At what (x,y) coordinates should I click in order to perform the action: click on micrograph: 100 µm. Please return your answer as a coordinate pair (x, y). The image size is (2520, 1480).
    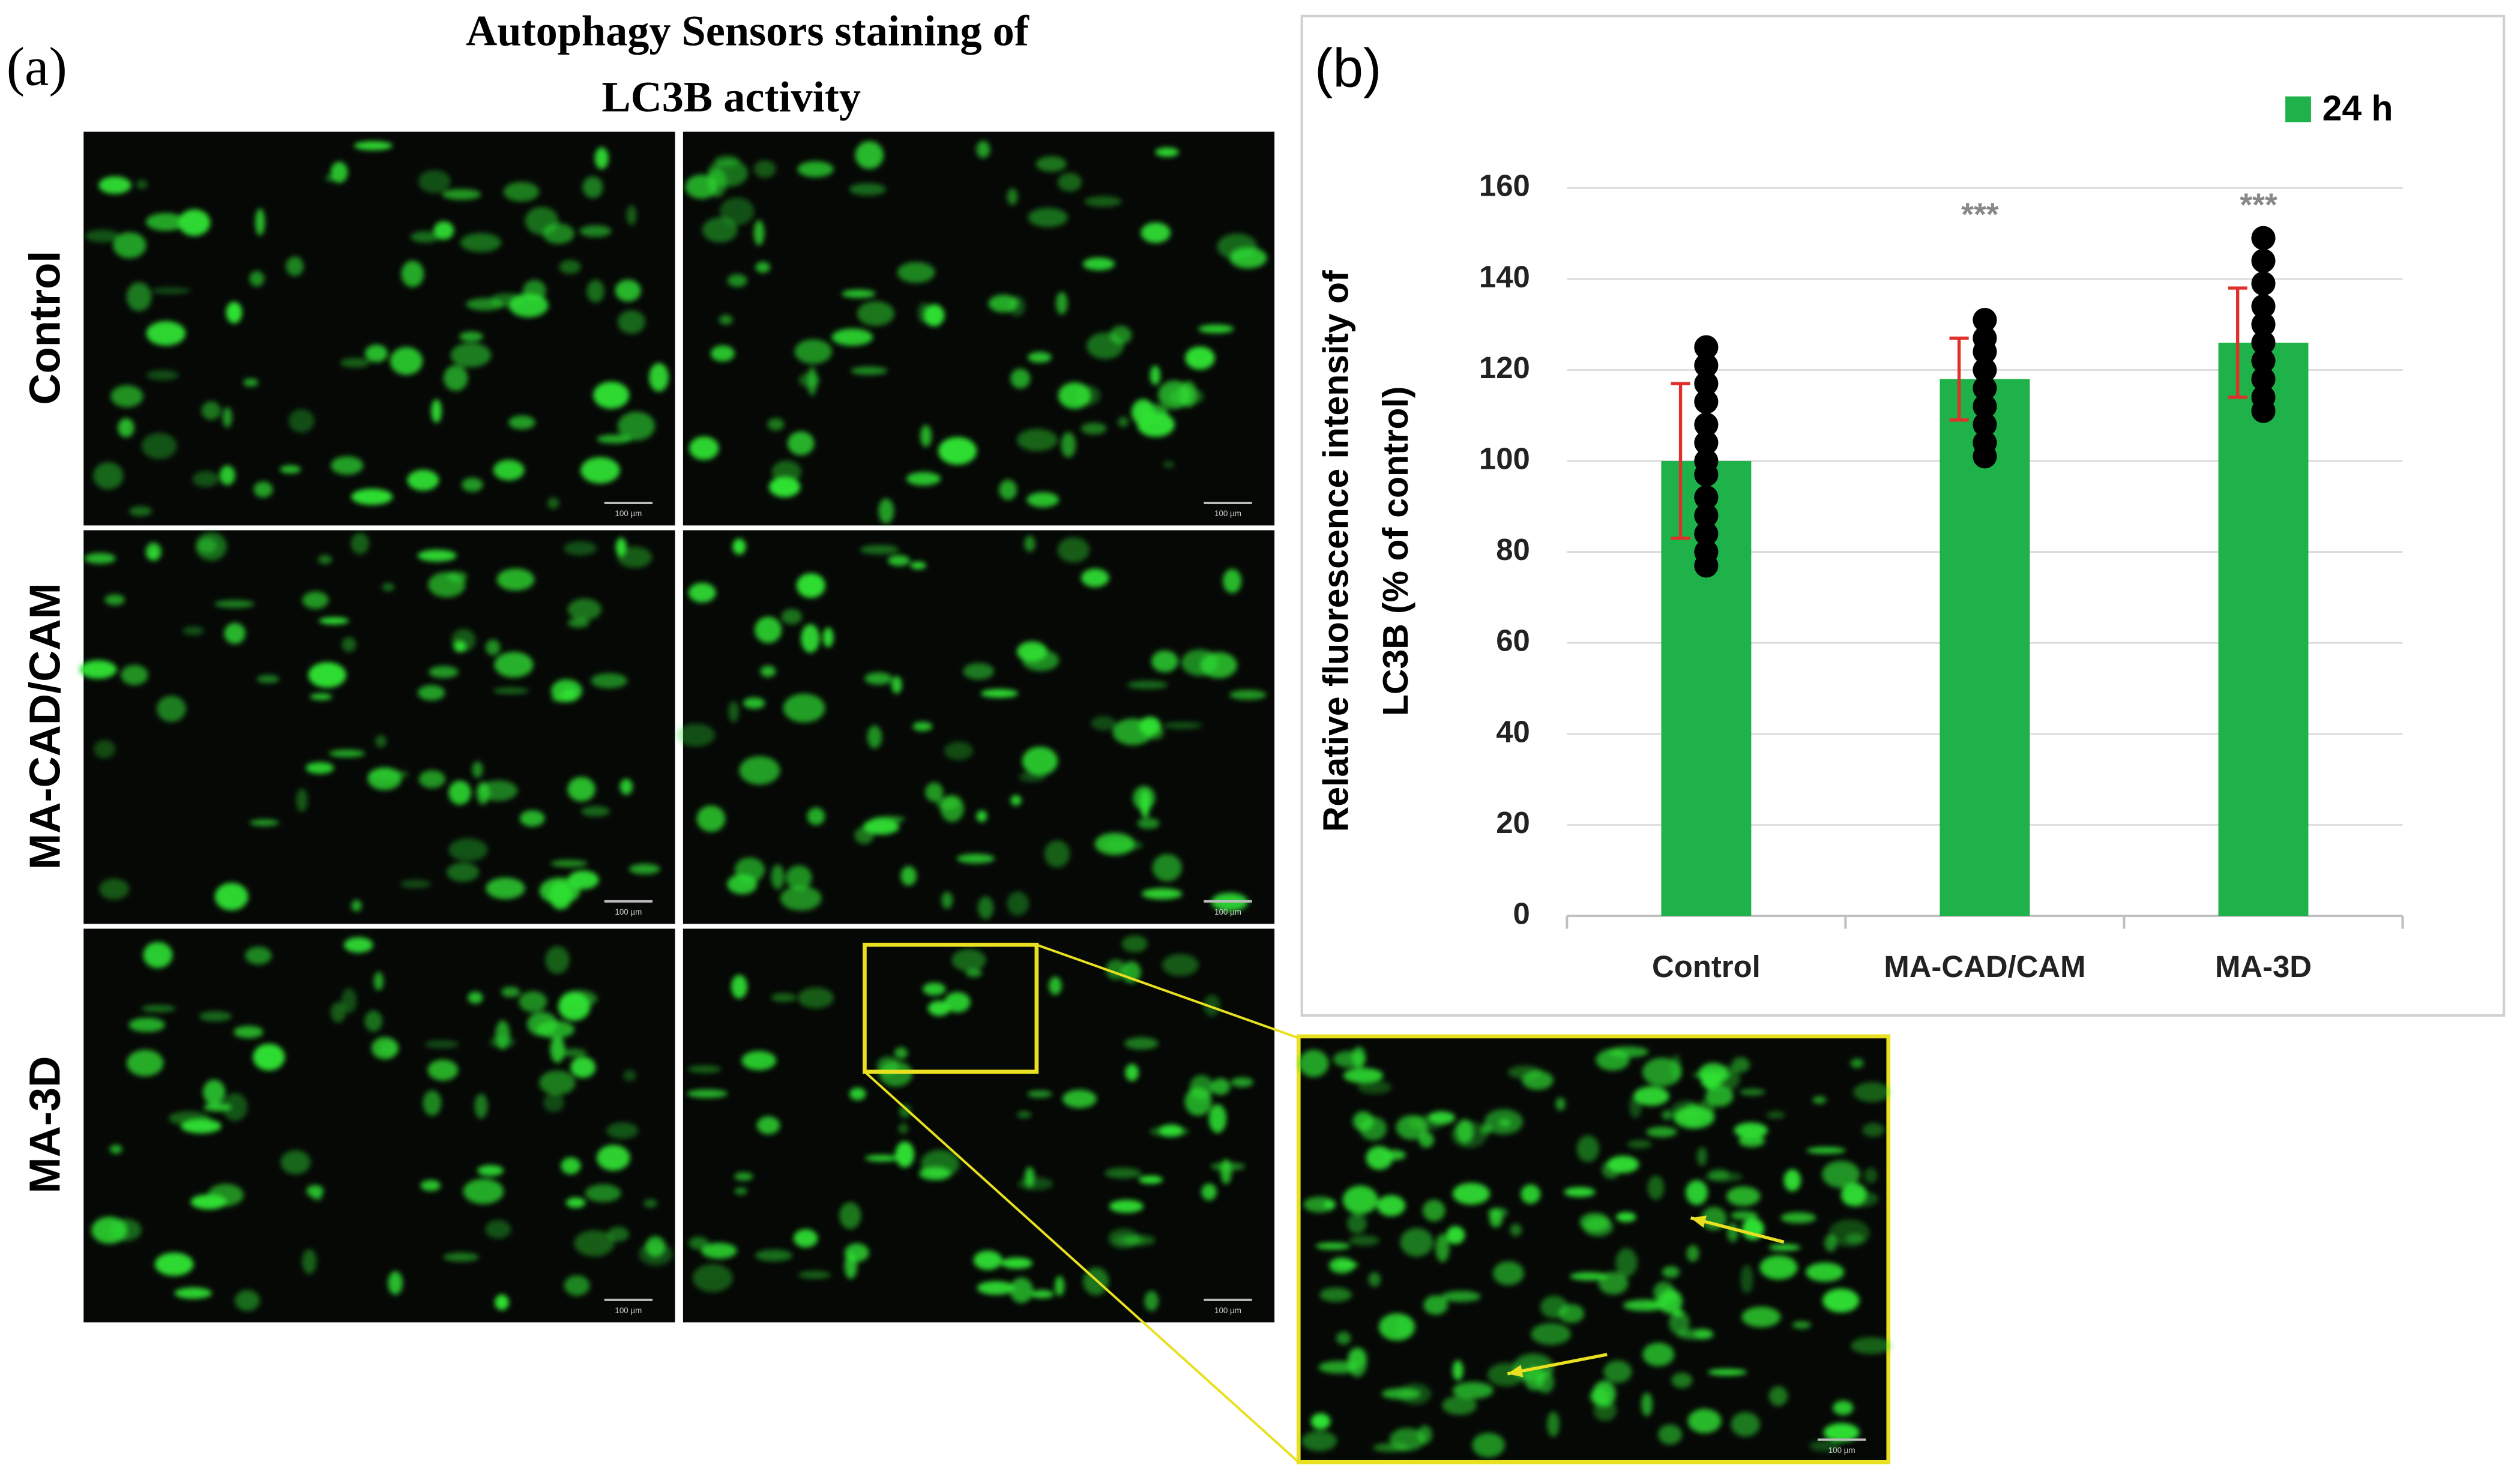
    Looking at the image, I should click on (377, 727).